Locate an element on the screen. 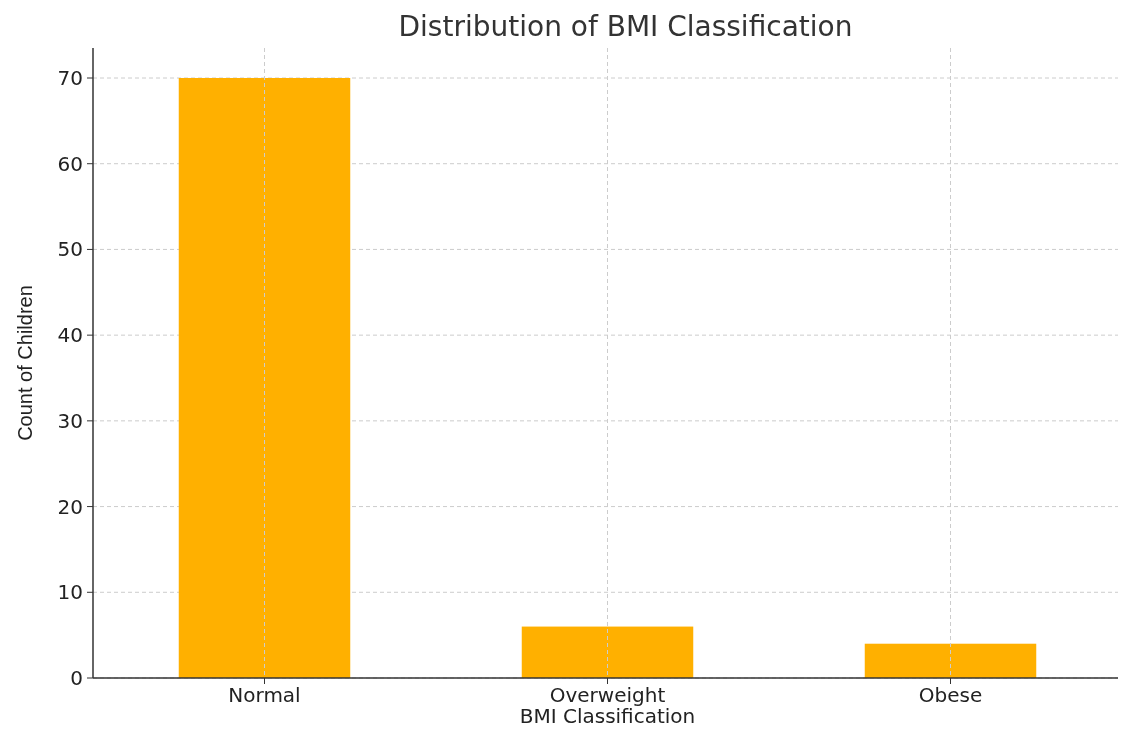  y-tick-label: 10 is located at coordinates (70, 592).